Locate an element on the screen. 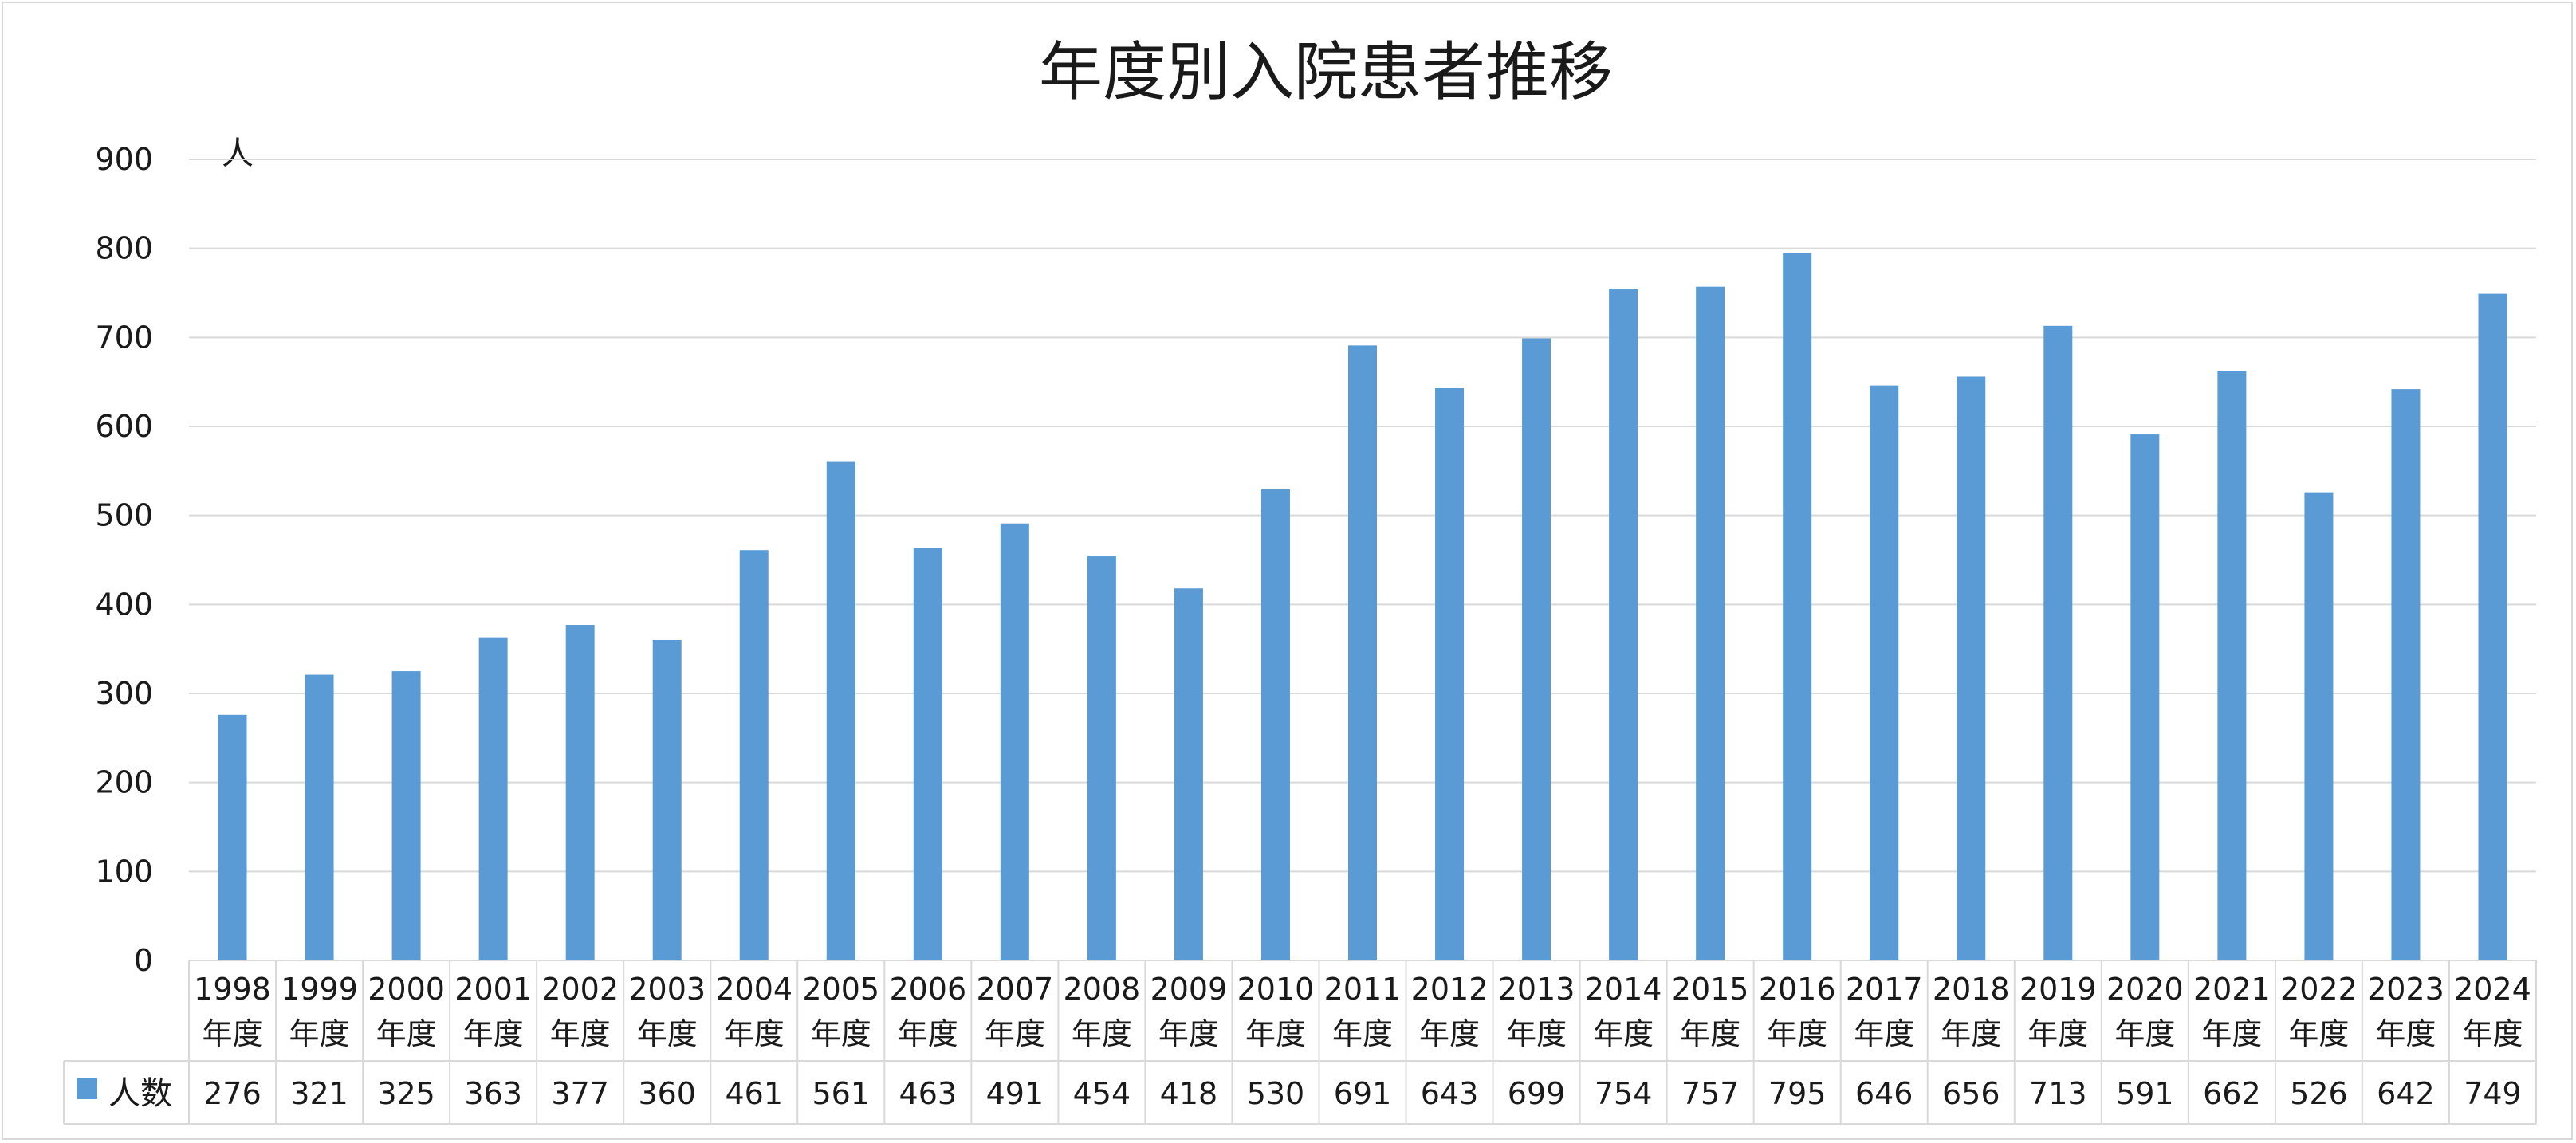 This screenshot has height=1143, width=2576. data-table-value: 360 is located at coordinates (667, 1093).